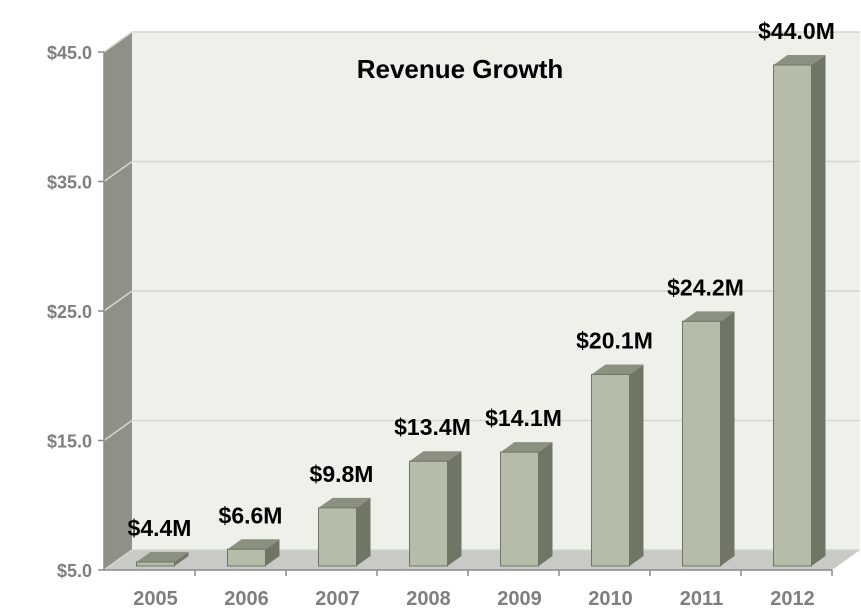  I want to click on floor, so click(482, 560).